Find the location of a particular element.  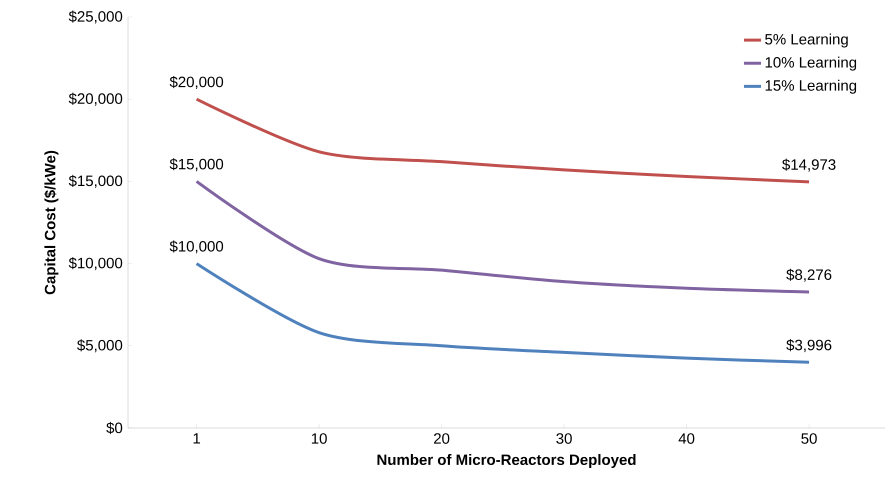

x-tick-label: 40 is located at coordinates (686, 438).